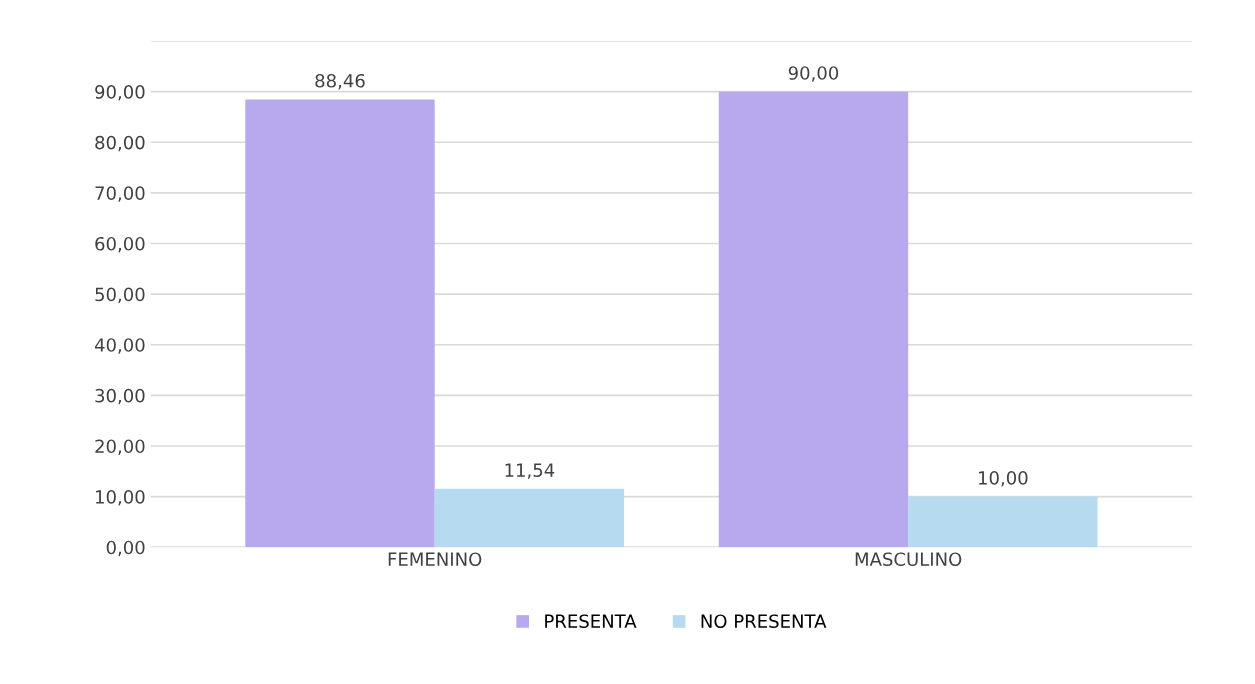 The height and width of the screenshot is (684, 1255). What do you see at coordinates (340, 81) in the screenshot?
I see `data-label: 88,46` at bounding box center [340, 81].